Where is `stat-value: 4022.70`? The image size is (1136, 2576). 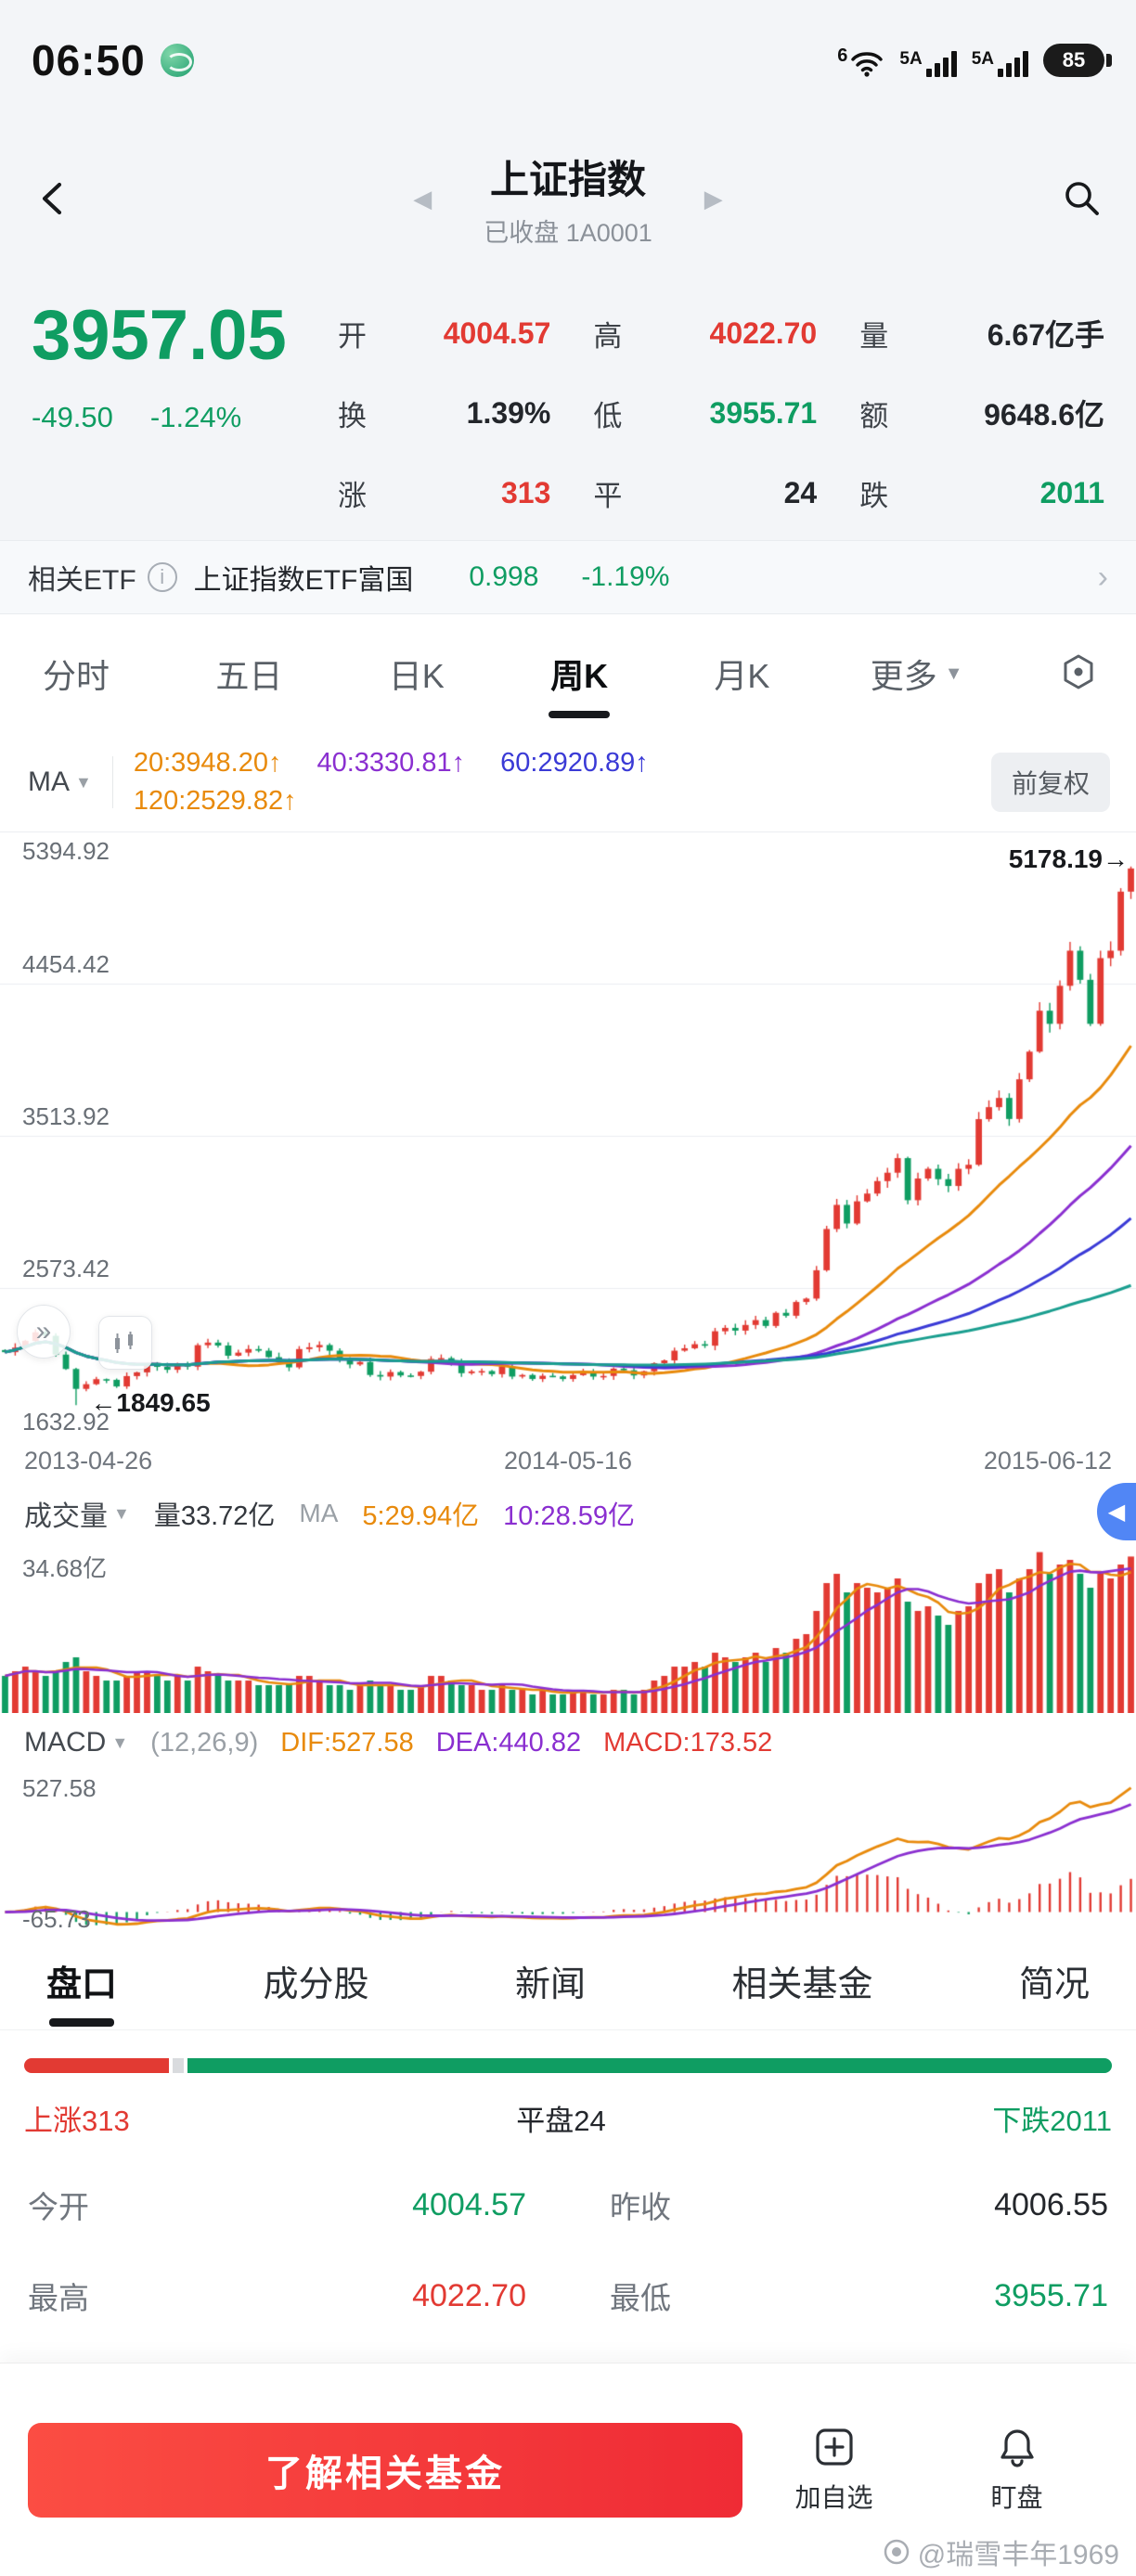 stat-value: 4022.70 is located at coordinates (763, 333).